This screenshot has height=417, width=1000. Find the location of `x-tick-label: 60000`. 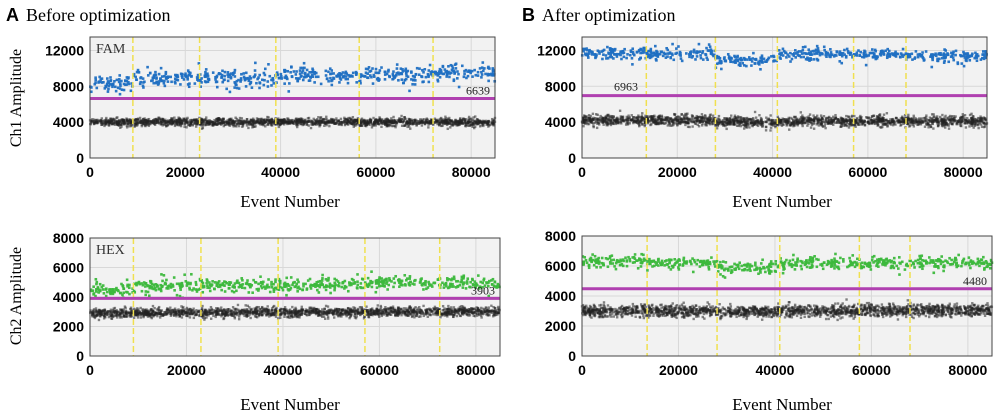

x-tick-label: 60000 is located at coordinates (375, 172).